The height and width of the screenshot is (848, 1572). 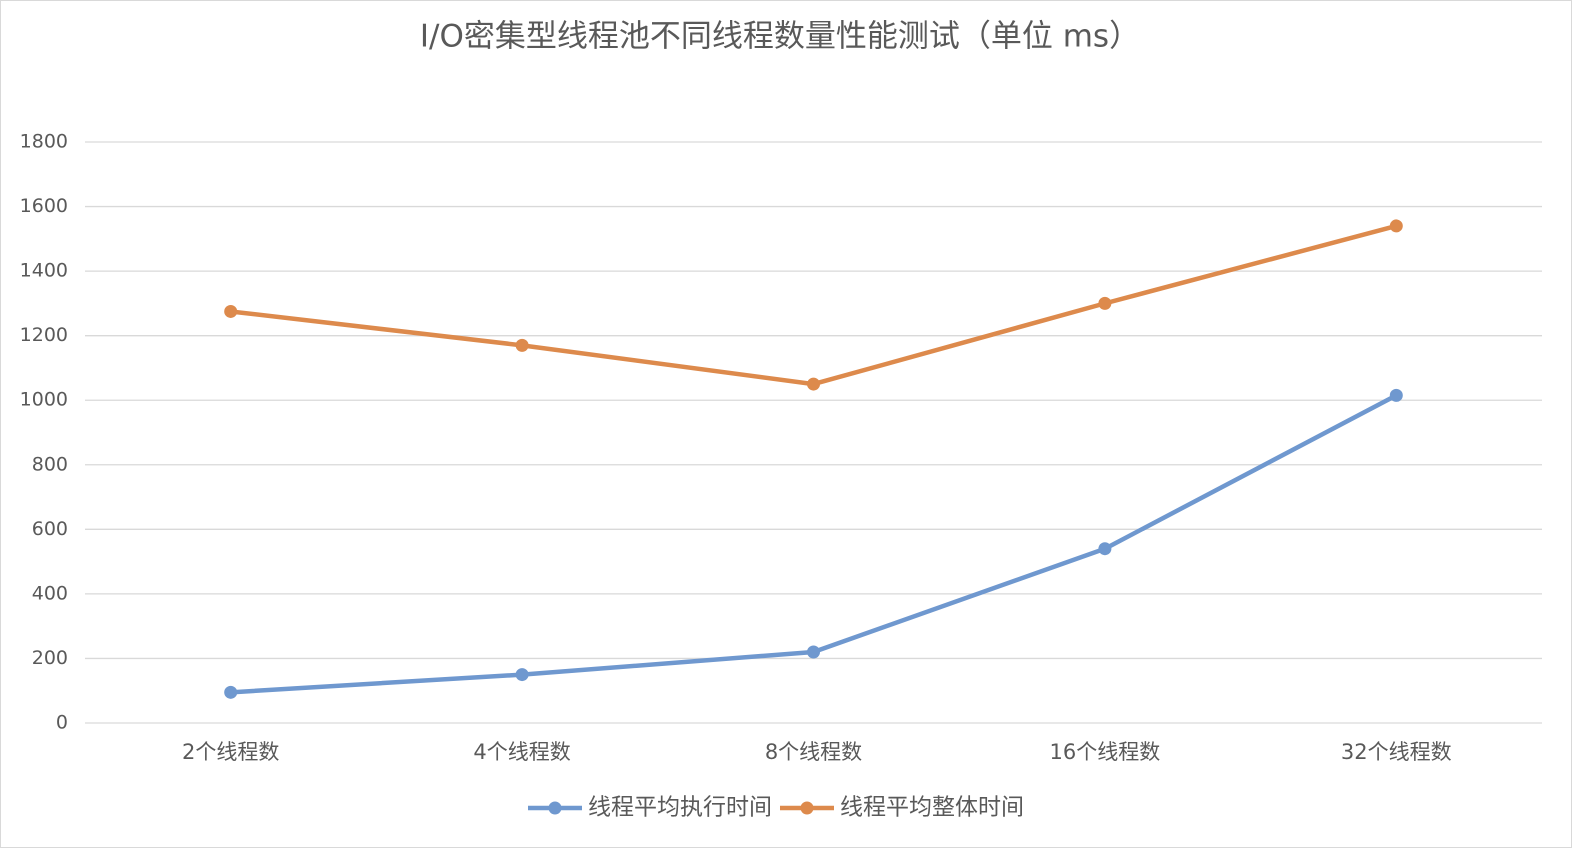 I want to click on y-tick-label: 0, so click(x=62, y=723).